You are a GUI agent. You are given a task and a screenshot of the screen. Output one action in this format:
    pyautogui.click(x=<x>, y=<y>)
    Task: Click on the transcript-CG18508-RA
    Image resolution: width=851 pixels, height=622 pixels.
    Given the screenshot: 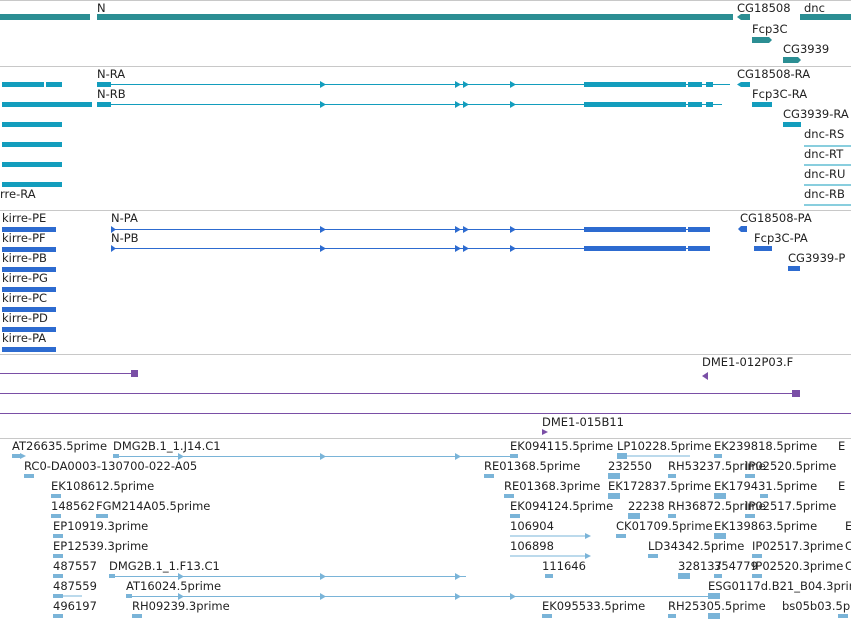 What is the action you would take?
    pyautogui.click(x=743, y=84)
    